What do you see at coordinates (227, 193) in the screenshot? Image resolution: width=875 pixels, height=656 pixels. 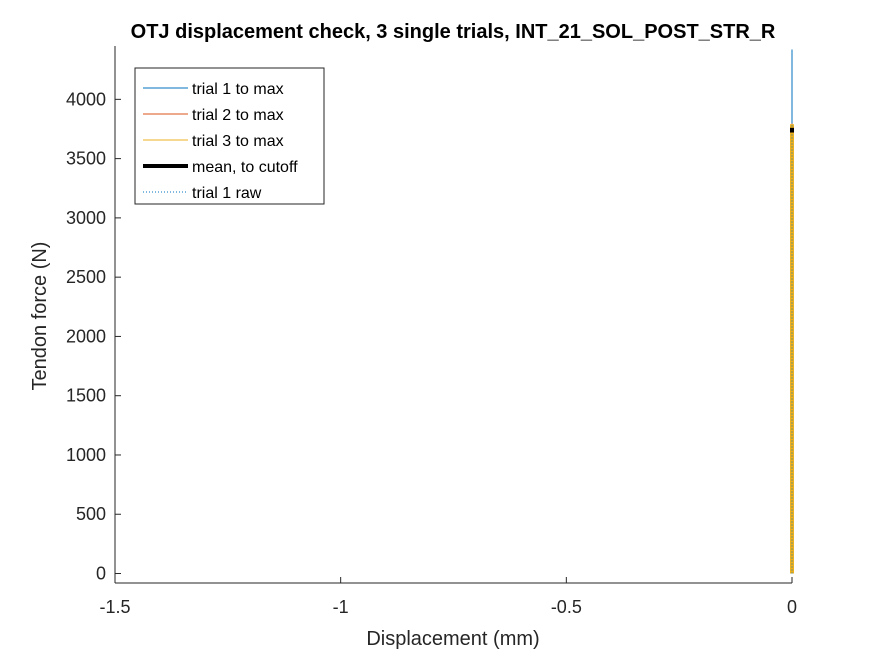 I see `legend-label-5: trial 1 raw` at bounding box center [227, 193].